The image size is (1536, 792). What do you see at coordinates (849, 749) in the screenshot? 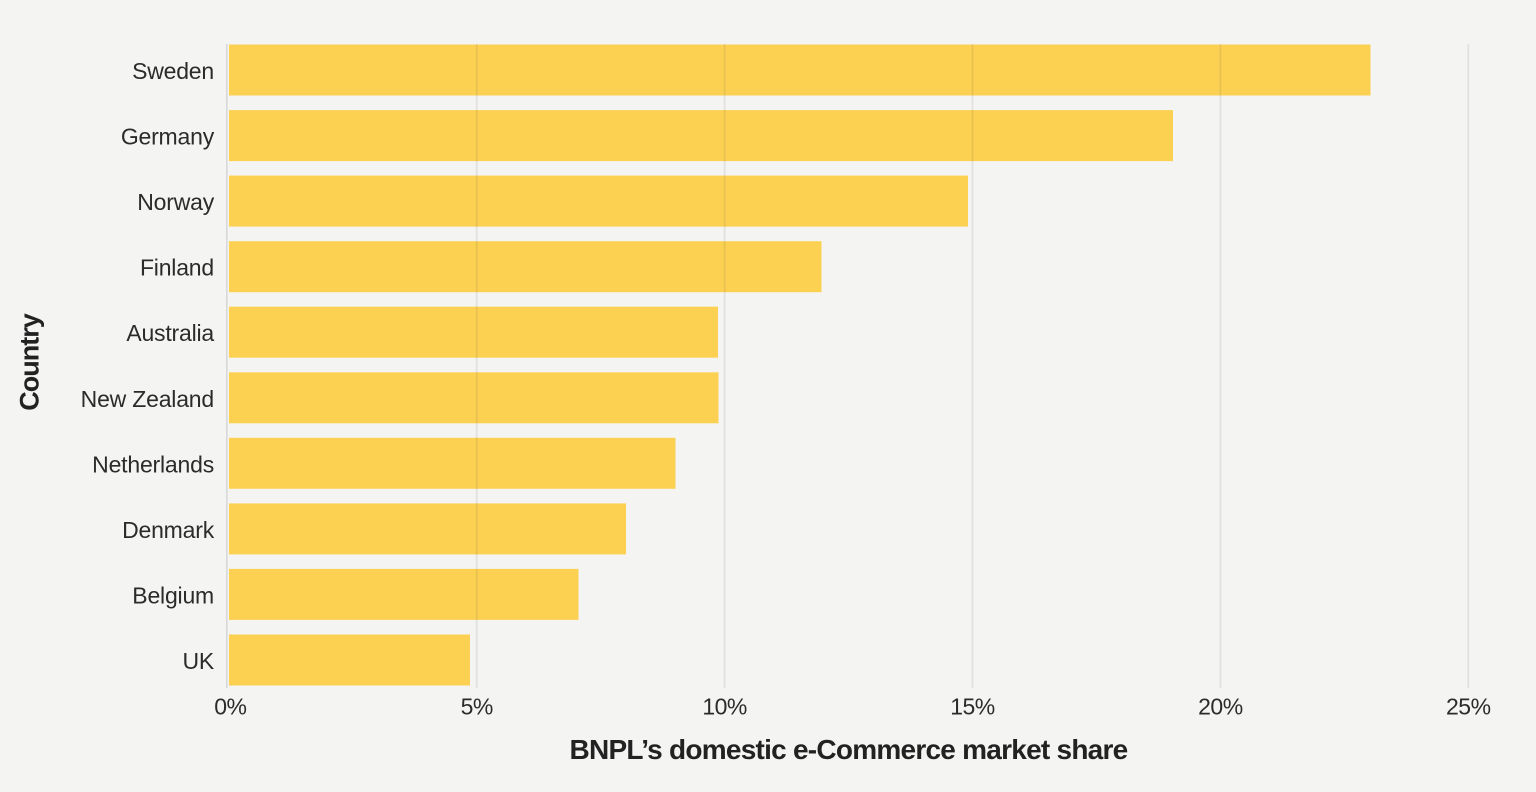
I see `svg-text:BNPL’s domestic e-Commerce mar: BNPL’s domestic e-Commerce market share` at bounding box center [849, 749].